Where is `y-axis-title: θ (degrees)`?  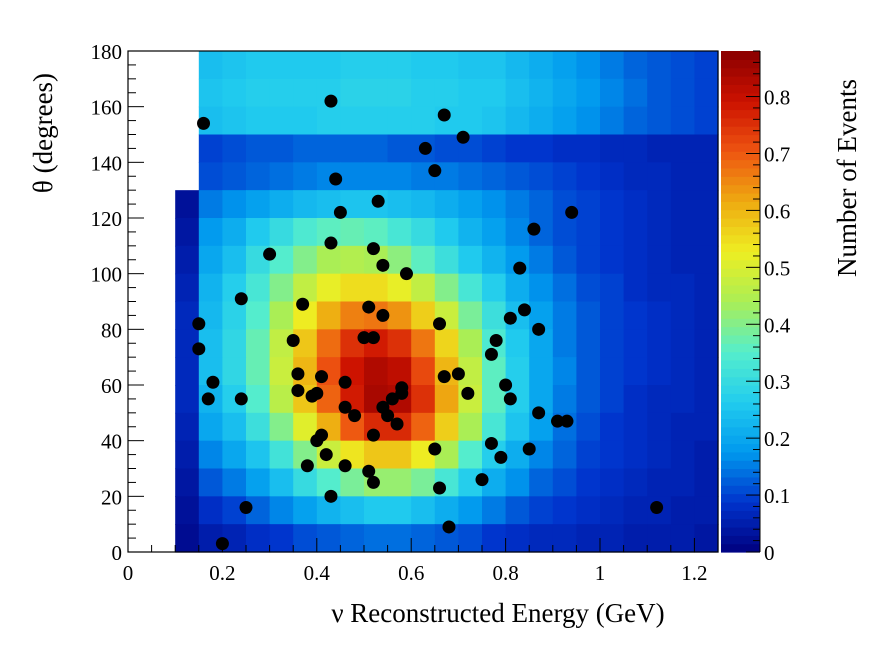 y-axis-title: θ (degrees) is located at coordinates (43, 133).